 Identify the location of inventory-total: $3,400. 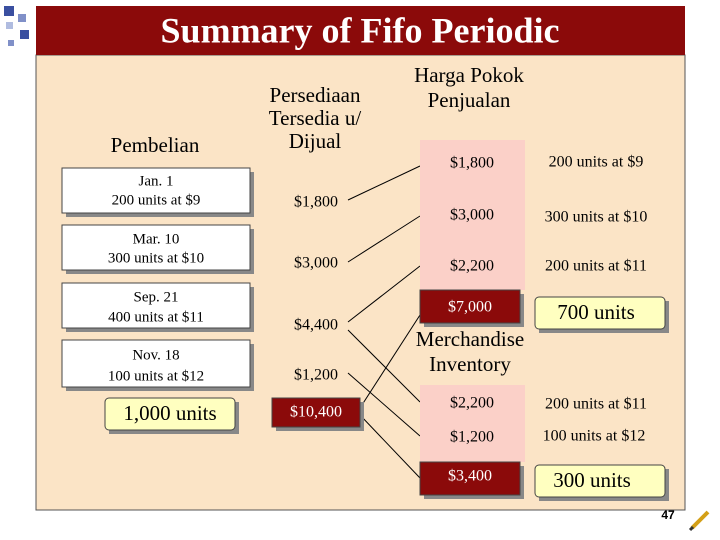
(470, 476).